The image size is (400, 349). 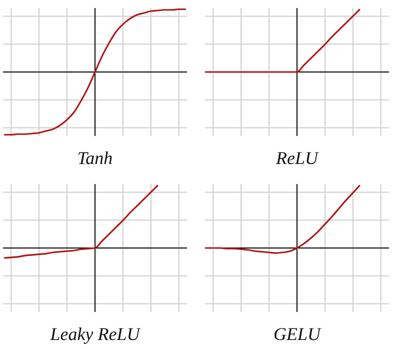 I want to click on x-axis-title: GELU, so click(x=297, y=334).